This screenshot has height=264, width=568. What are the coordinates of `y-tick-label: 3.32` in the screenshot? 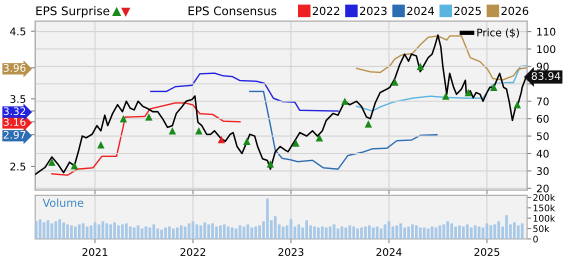 It's located at (15, 111).